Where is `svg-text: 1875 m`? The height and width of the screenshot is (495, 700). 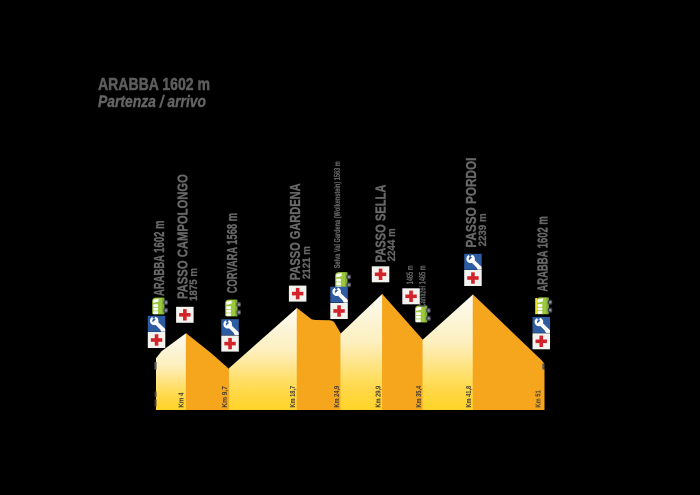 svg-text: 1875 m is located at coordinates (194, 284).